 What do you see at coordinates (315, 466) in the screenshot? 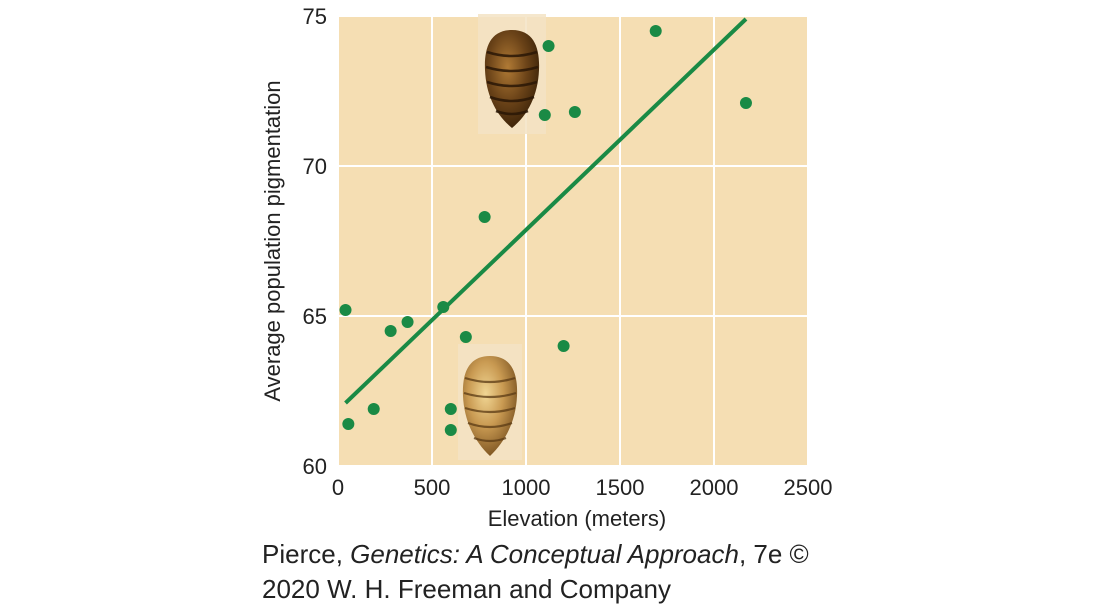
I see `y-tick-label: 60` at bounding box center [315, 466].